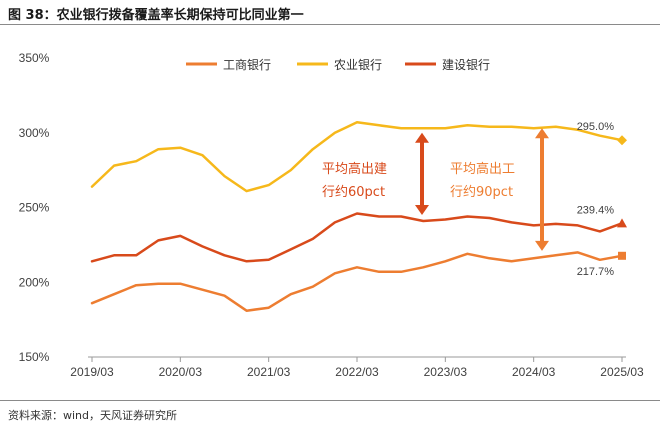 Image resolution: width=660 pixels, height=428 pixels. Describe the element at coordinates (357, 237) in the screenshot. I see `series-line-ccb` at that location.